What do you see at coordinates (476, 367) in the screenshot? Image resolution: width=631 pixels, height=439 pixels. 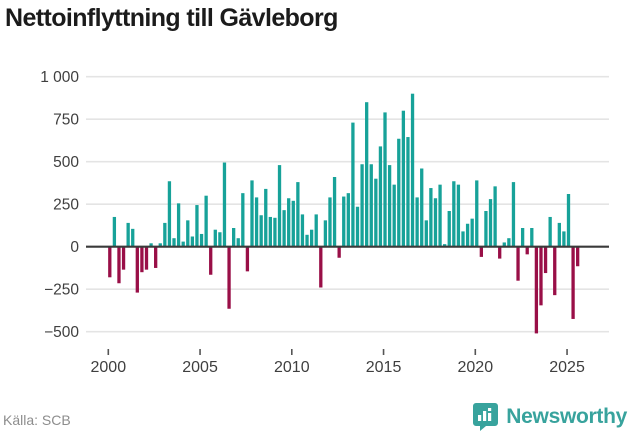 I see `x-tick-label: 2020` at bounding box center [476, 367].